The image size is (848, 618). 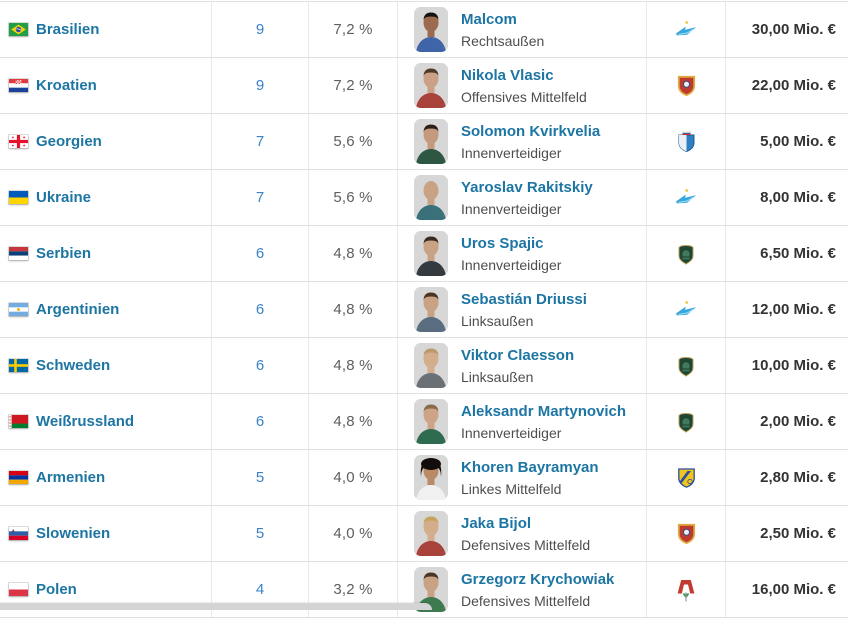 I want to click on player-name-link: Yaroslav Rakitskiy, so click(x=527, y=187).